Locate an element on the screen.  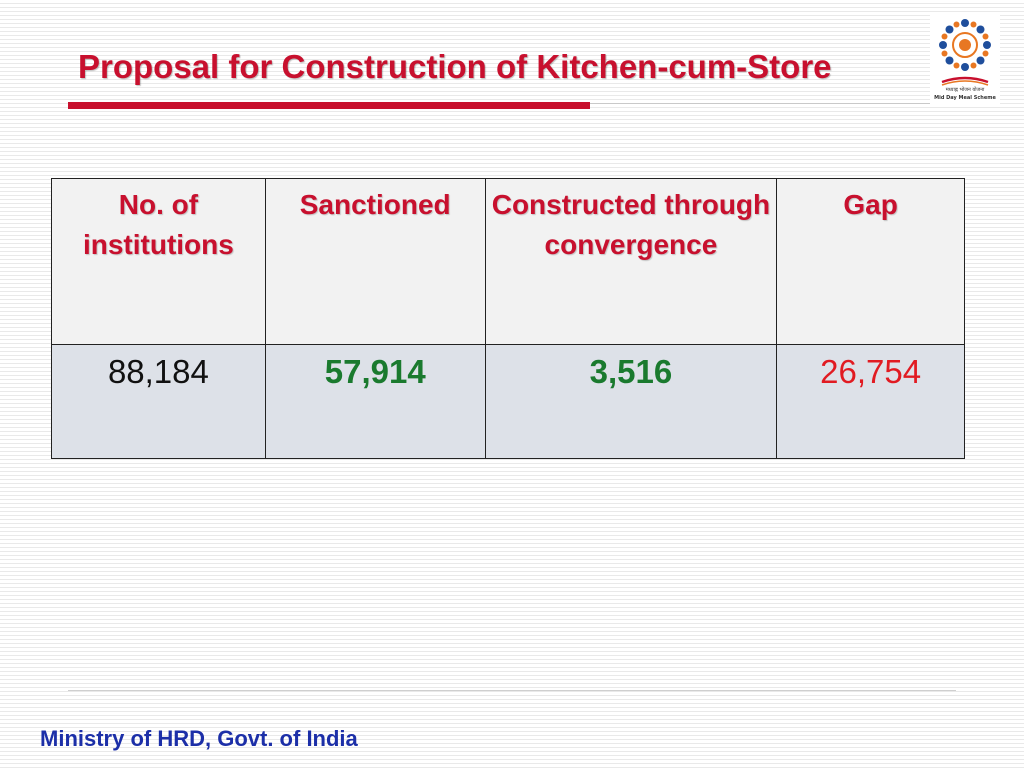
title-underline-thin is located at coordinates (760, 103).